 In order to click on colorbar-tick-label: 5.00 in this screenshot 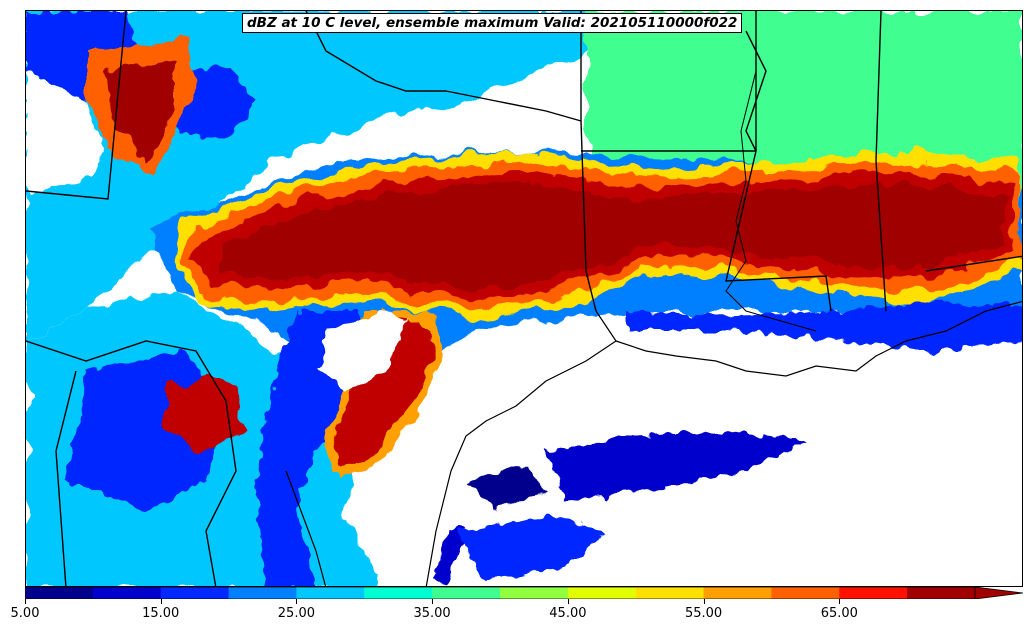, I will do `click(25, 613)`.